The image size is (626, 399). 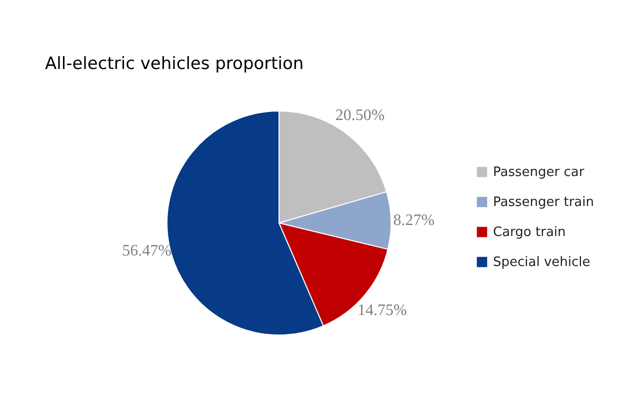 I want to click on data-label: 8.27%, so click(x=414, y=220).